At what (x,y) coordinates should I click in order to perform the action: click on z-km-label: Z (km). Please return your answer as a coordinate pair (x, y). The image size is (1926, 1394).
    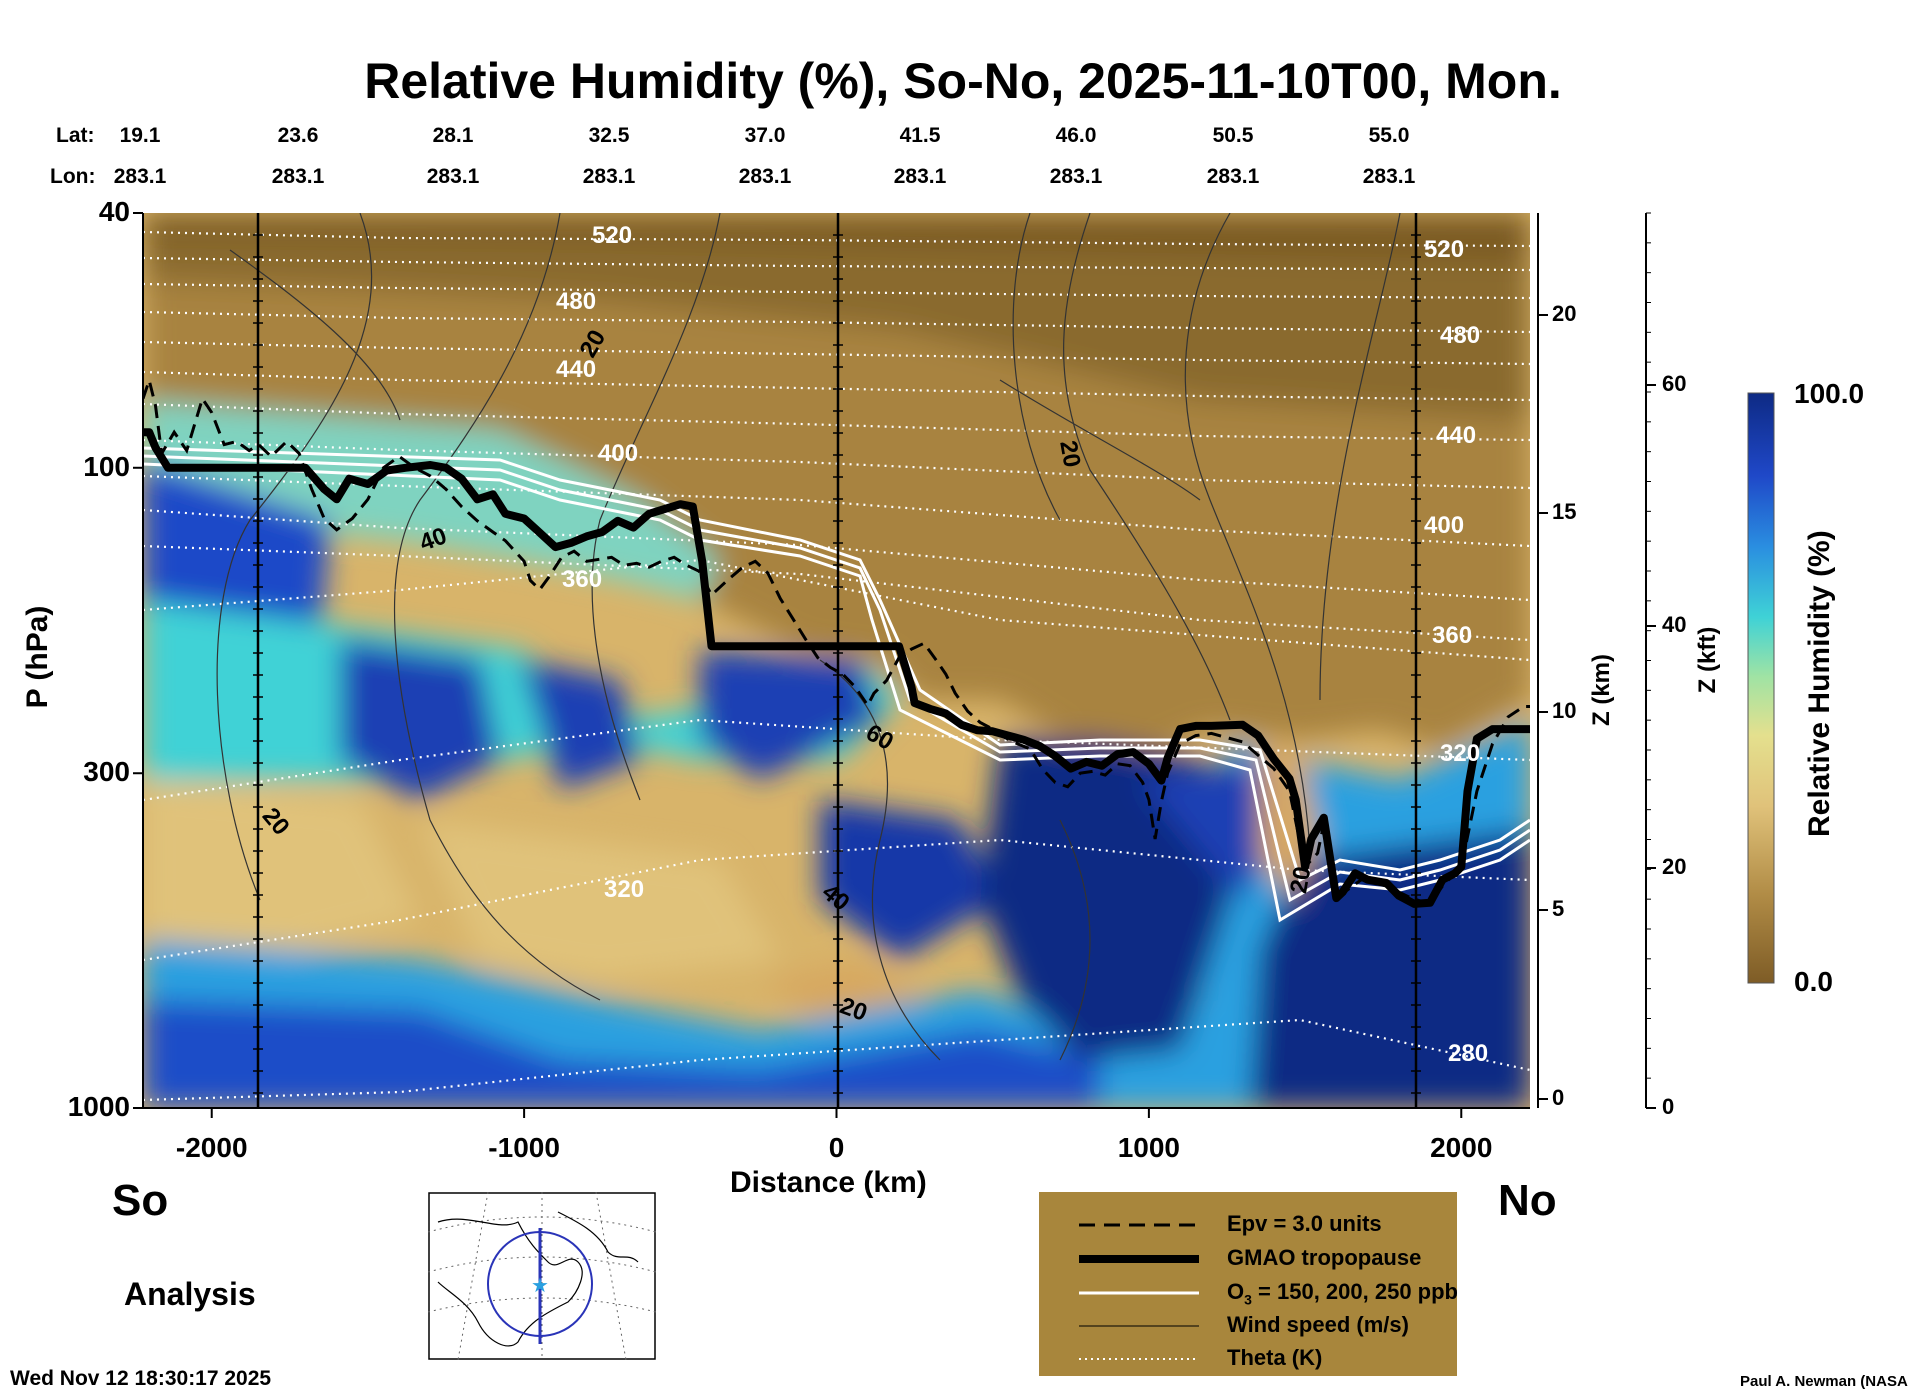
    Looking at the image, I should click on (1601, 690).